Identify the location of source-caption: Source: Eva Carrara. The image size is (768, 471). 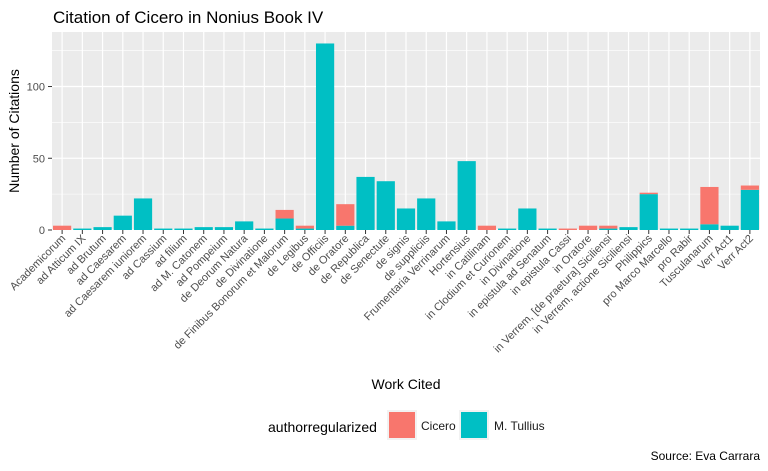
(706, 456).